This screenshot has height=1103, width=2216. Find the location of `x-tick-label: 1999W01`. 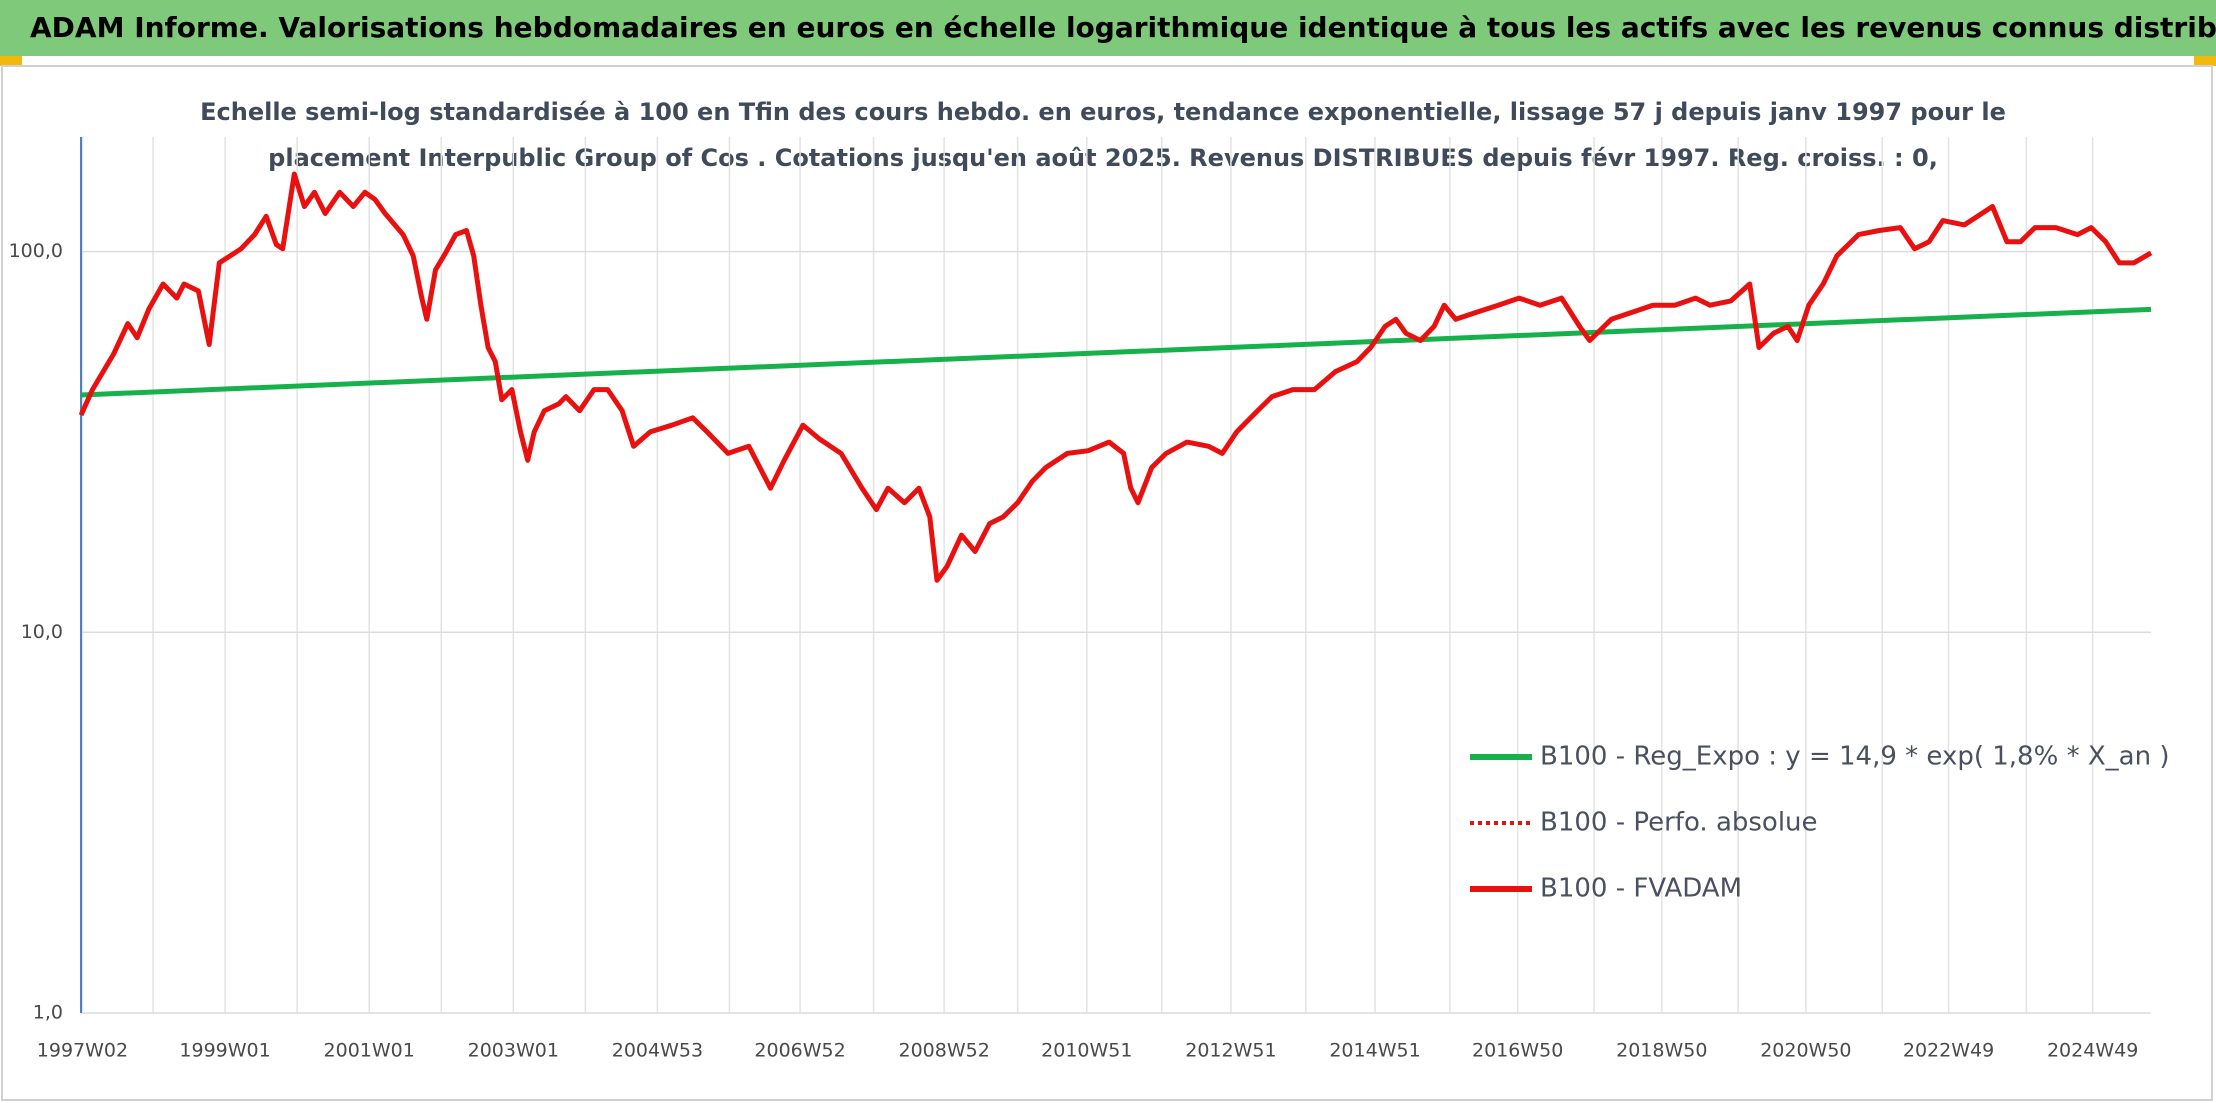

x-tick-label: 1999W01 is located at coordinates (224, 1051).